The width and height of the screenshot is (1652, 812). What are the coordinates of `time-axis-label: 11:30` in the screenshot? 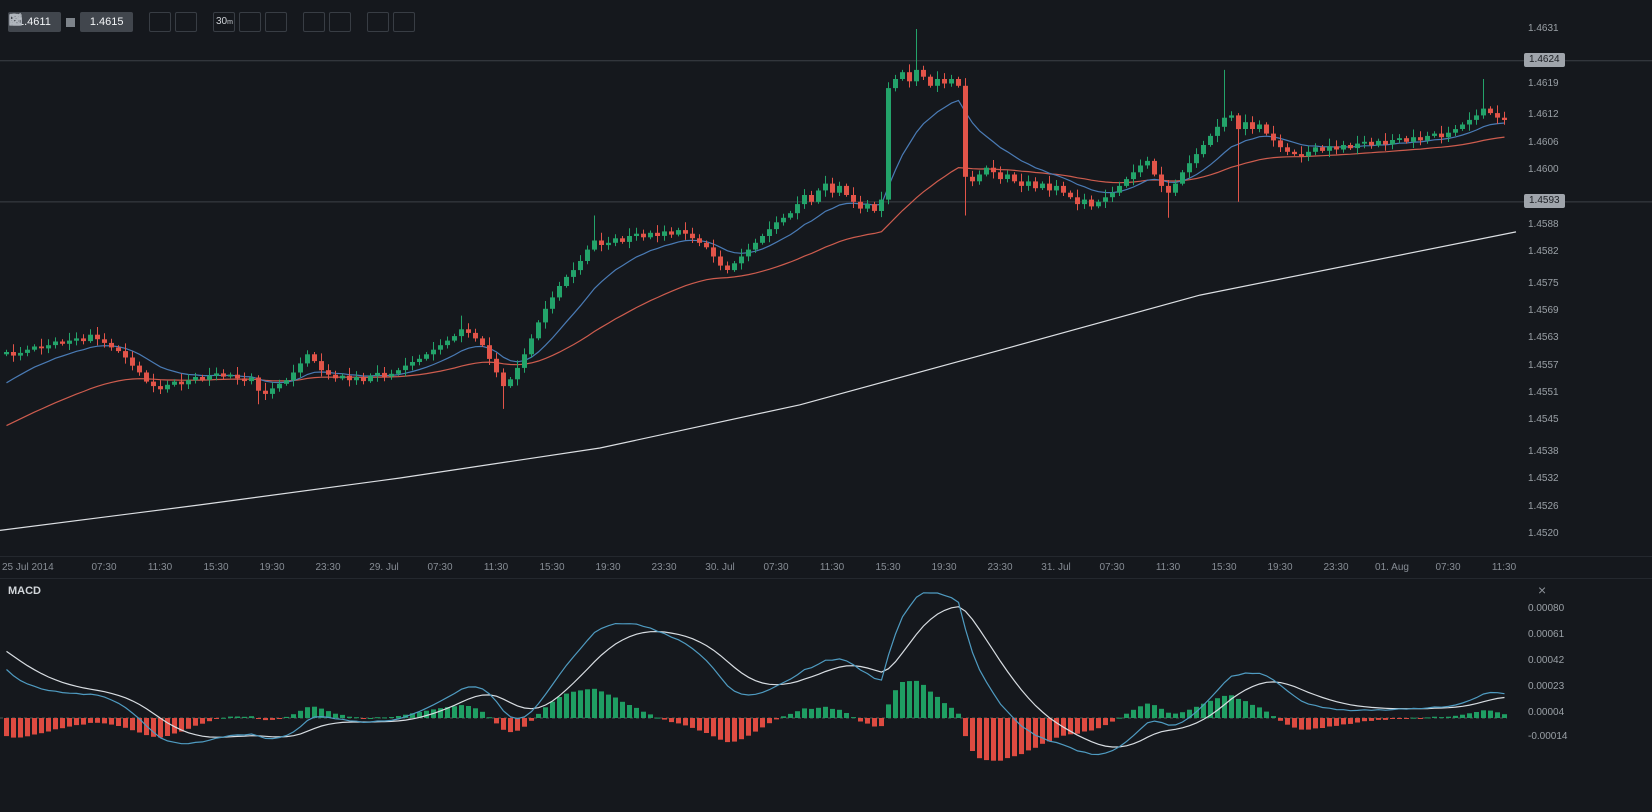 It's located at (496, 567).